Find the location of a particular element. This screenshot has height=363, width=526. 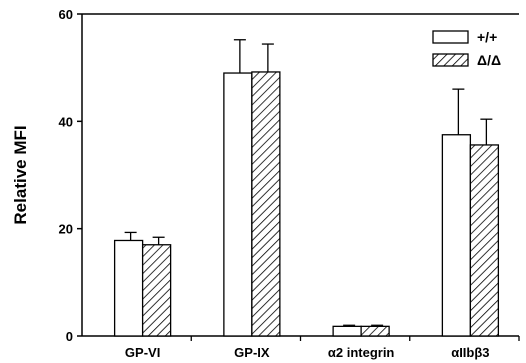

x-category-label-1: GP-IX is located at coordinates (252, 352).